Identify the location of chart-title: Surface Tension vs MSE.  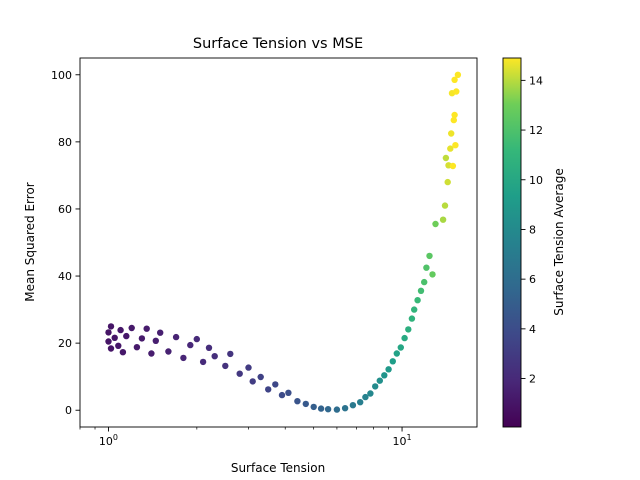
(278, 44).